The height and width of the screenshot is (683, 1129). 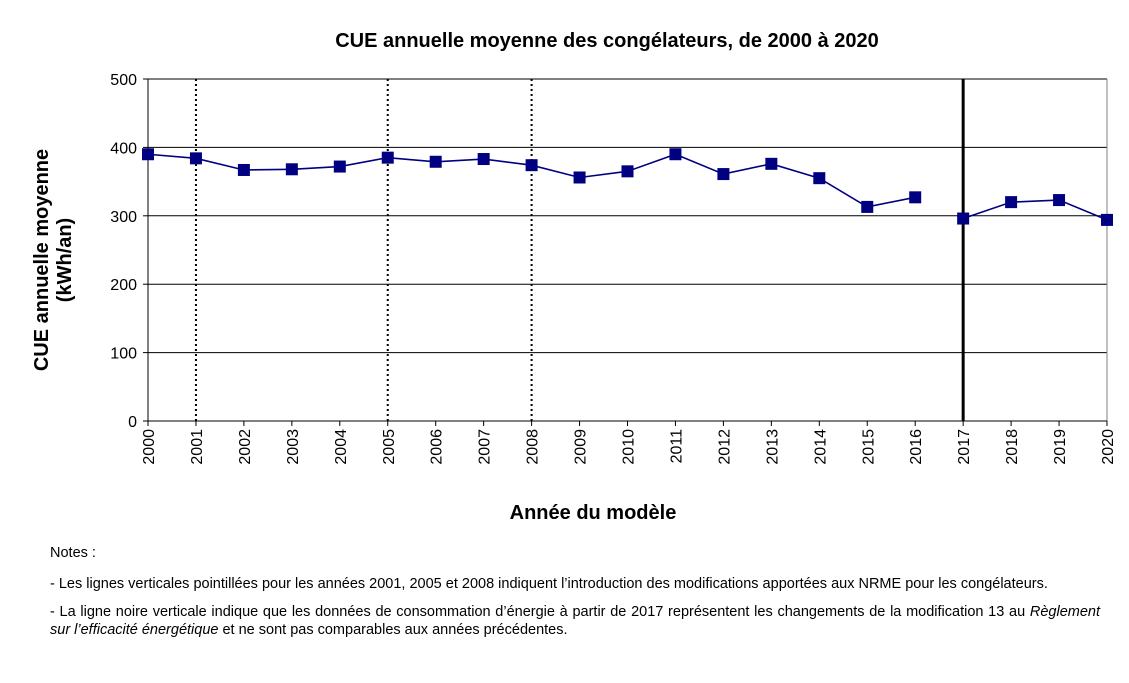 I want to click on data-point-2013, so click(x=771, y=163).